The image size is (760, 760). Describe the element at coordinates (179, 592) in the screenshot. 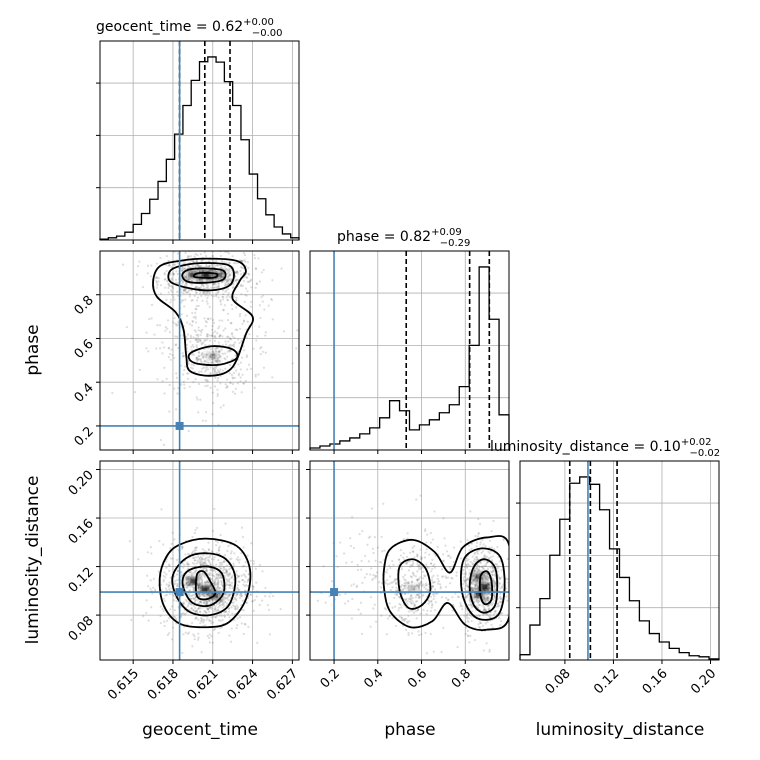

I see `truth-marker` at that location.